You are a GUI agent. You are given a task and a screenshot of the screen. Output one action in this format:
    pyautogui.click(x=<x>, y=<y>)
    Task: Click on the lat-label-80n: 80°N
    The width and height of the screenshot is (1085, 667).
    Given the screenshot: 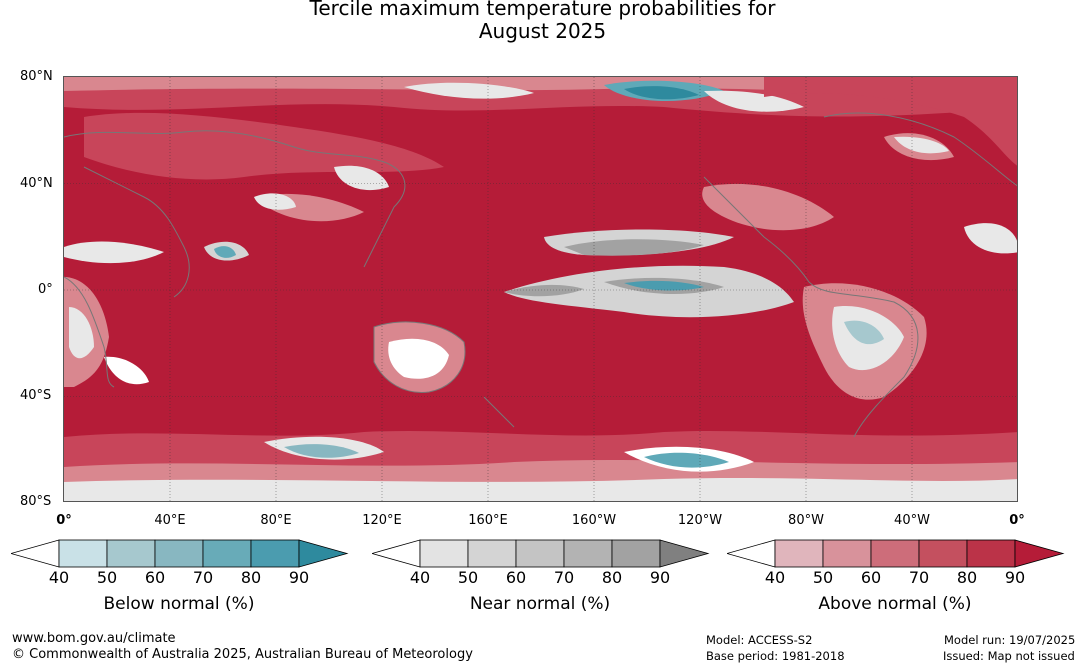 What is the action you would take?
    pyautogui.click(x=36, y=76)
    